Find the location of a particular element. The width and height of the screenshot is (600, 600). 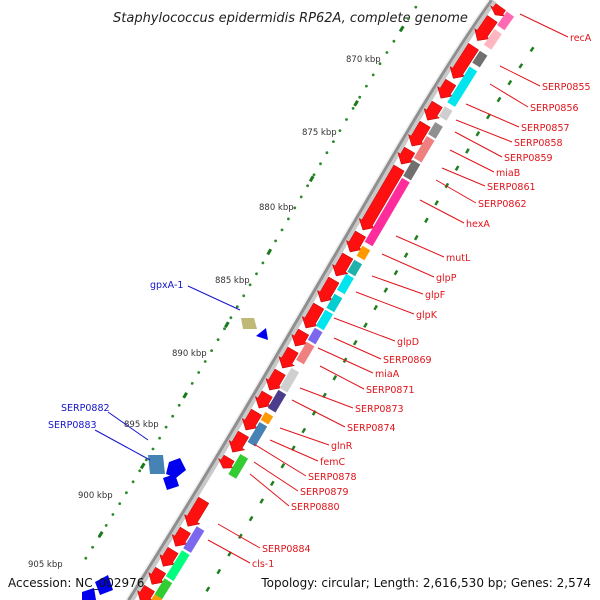

gene-label: hexA is located at coordinates (478, 224).